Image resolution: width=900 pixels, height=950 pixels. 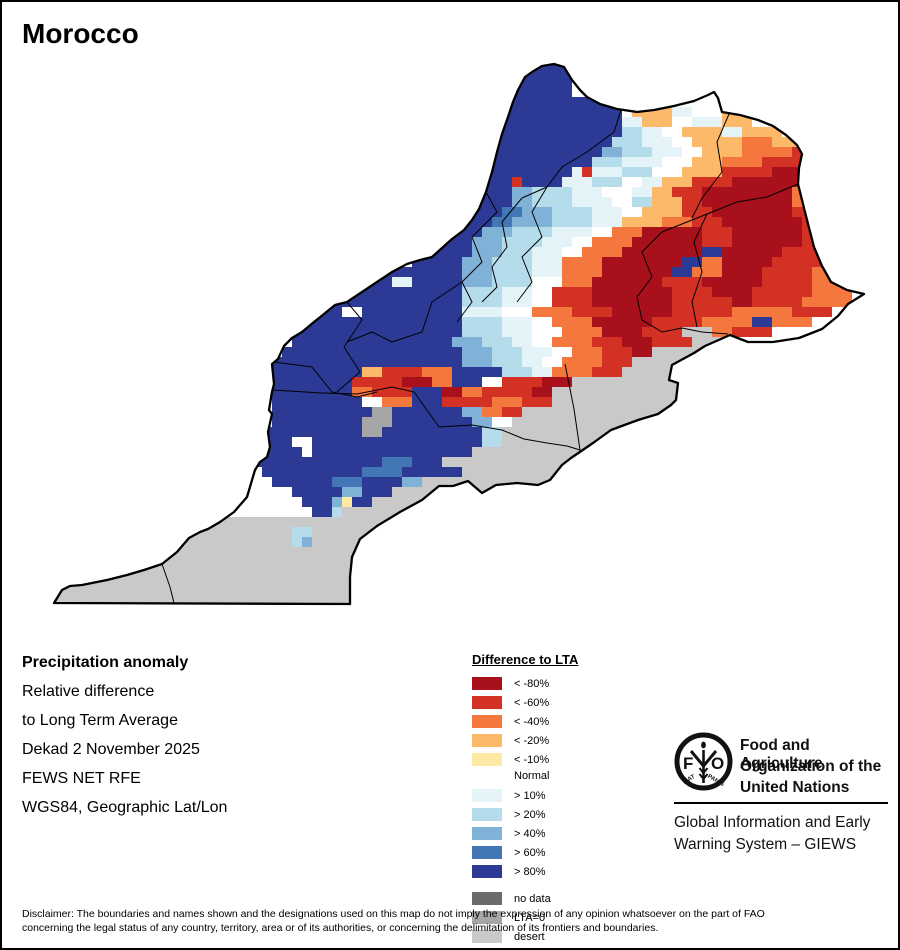 What do you see at coordinates (80, 33) in the screenshot?
I see `page-title: Morocco` at bounding box center [80, 33].